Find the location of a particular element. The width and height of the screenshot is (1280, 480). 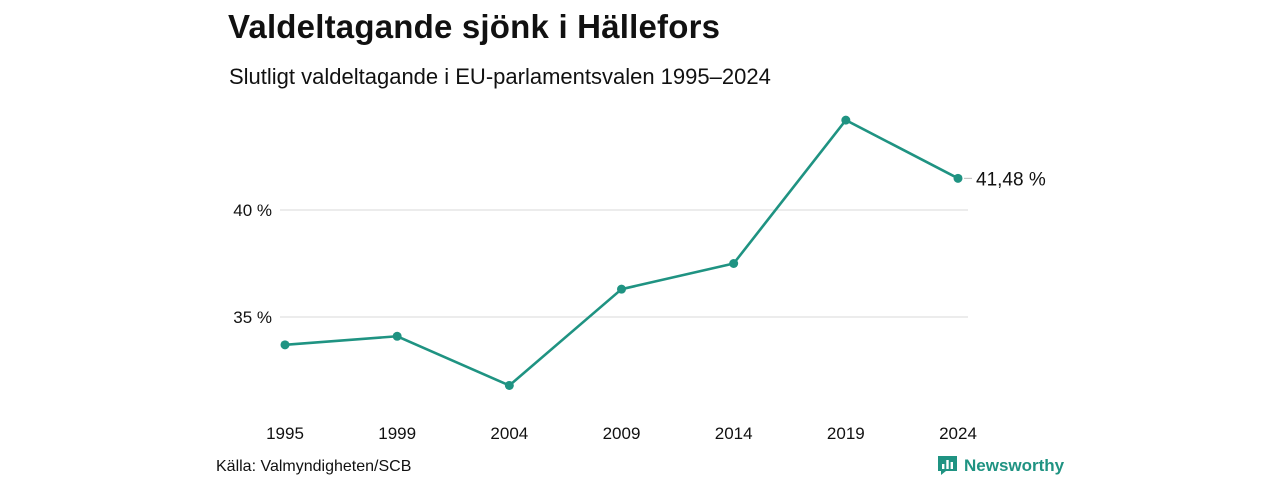

end-value-label: 41,48 % is located at coordinates (1011, 179).